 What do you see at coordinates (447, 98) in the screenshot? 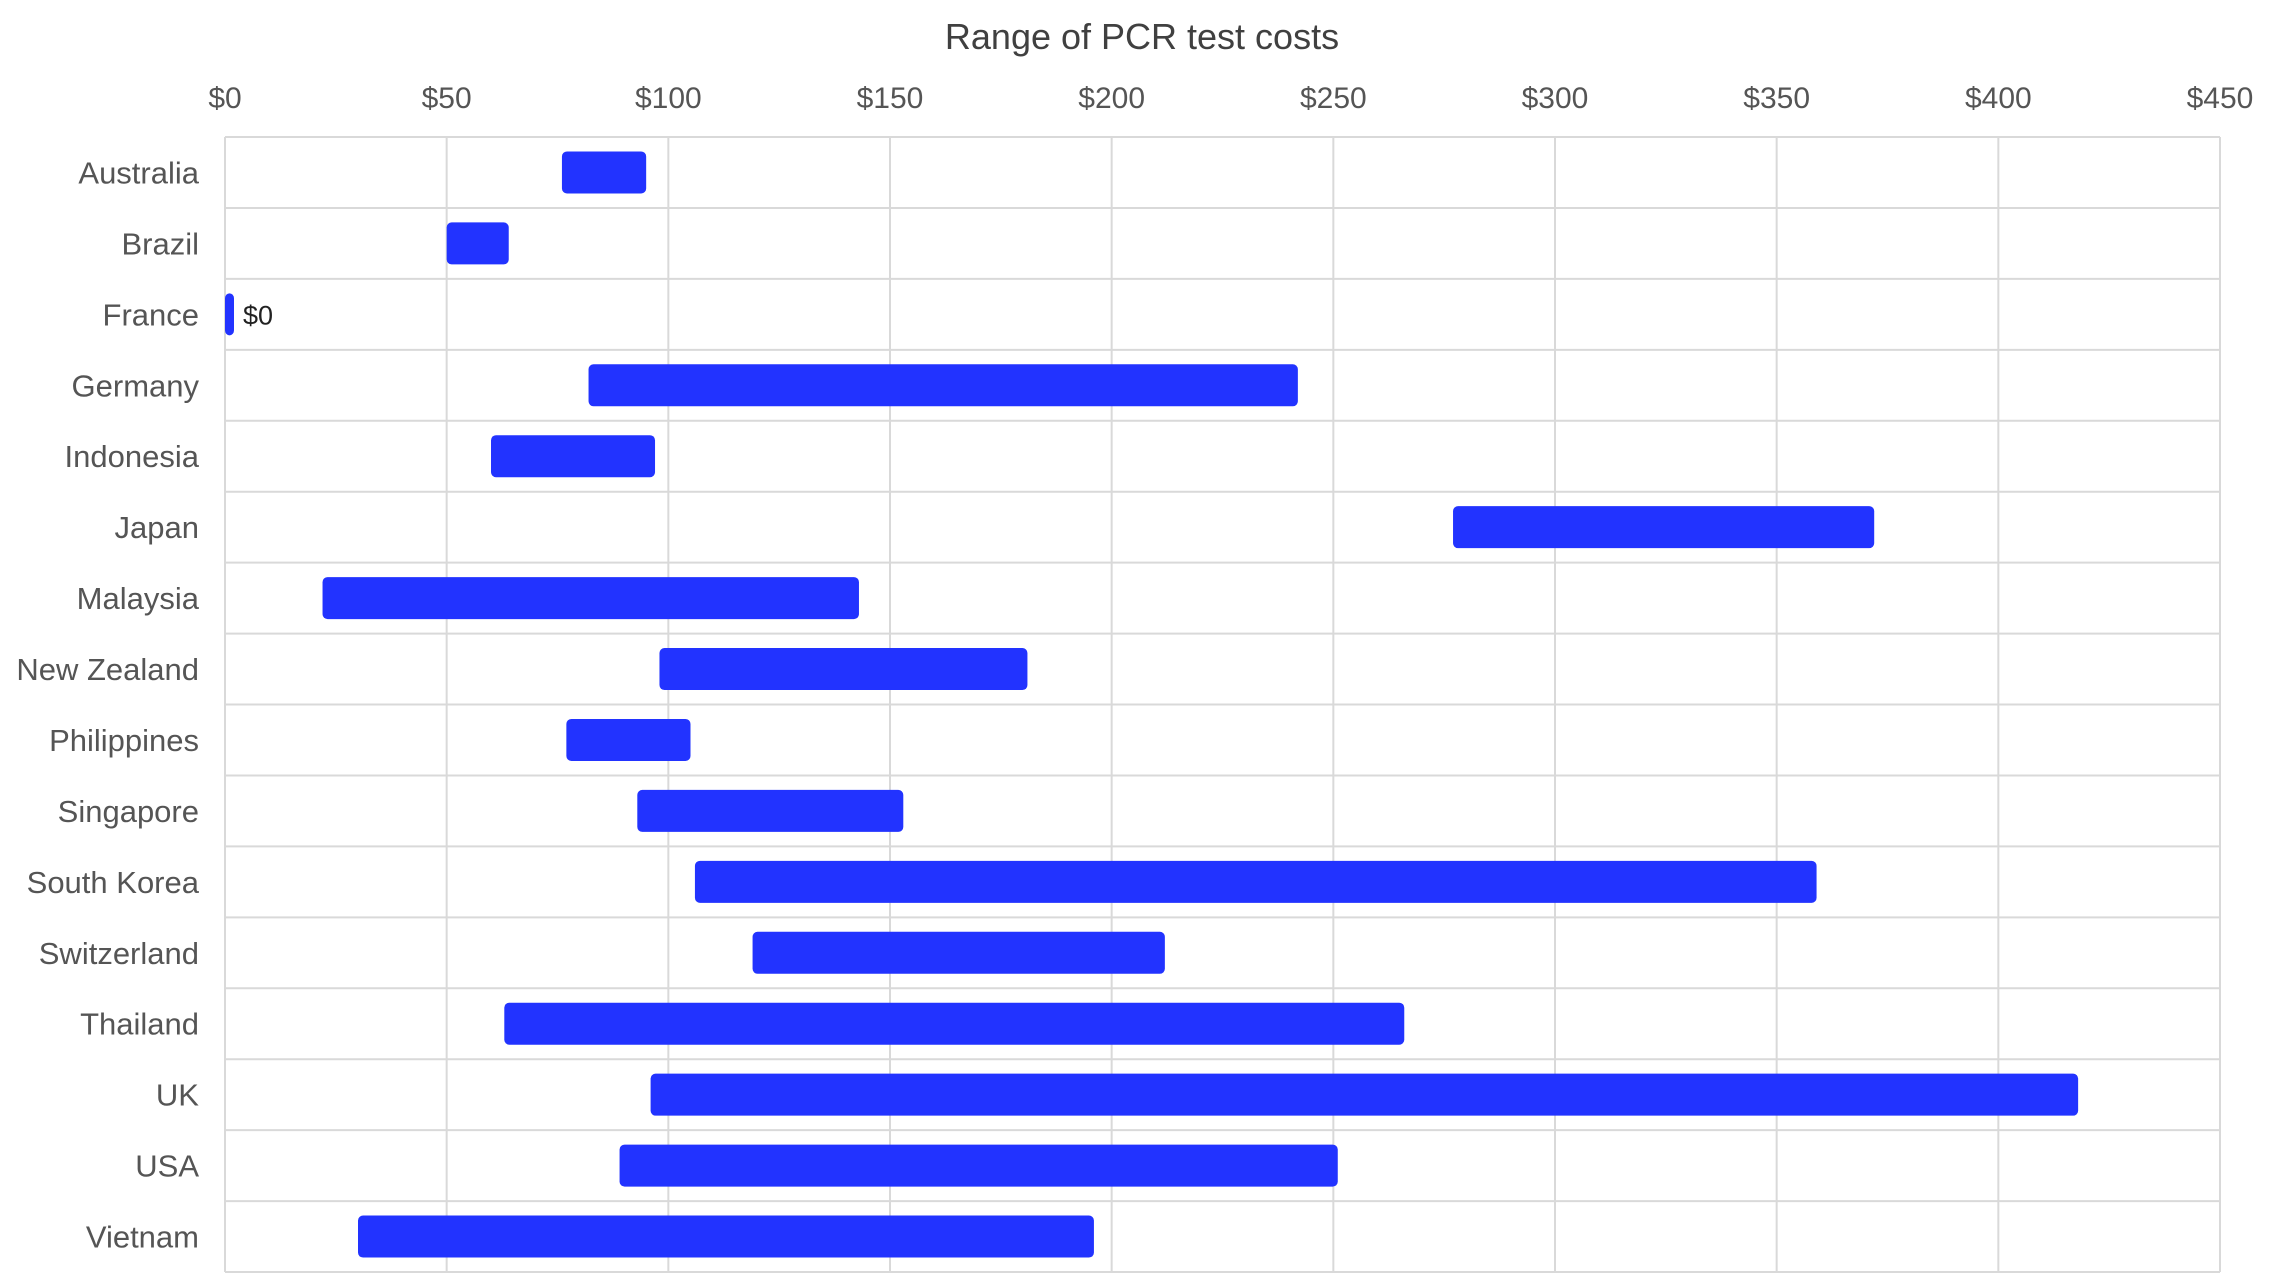
I see `x-tick-label: $50` at bounding box center [447, 98].